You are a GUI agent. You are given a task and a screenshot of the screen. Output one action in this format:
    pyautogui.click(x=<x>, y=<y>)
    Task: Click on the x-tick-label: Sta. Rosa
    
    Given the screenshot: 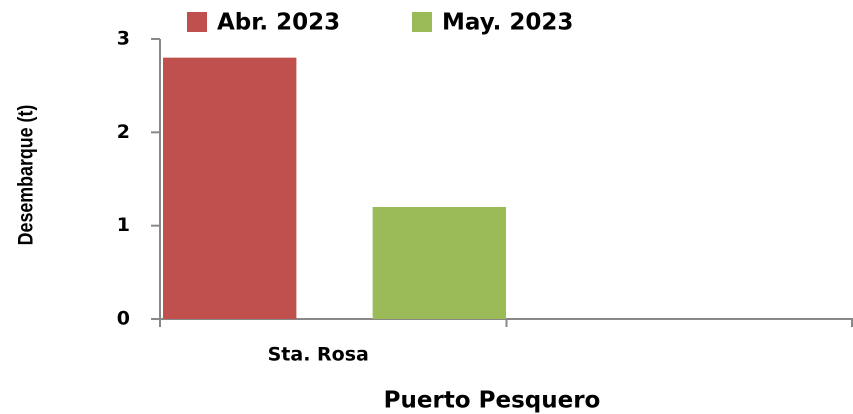 What is the action you would take?
    pyautogui.click(x=318, y=355)
    